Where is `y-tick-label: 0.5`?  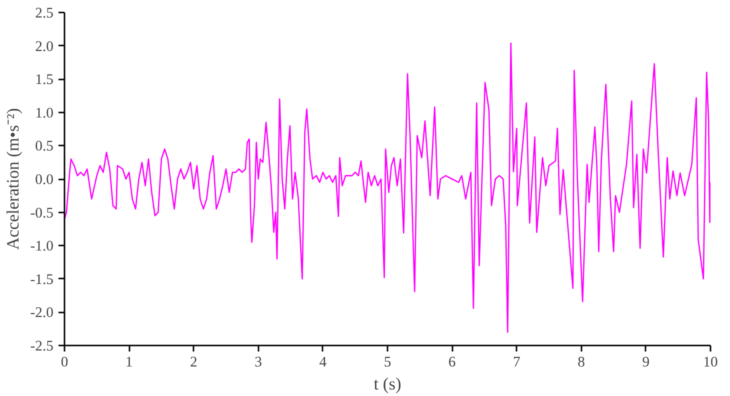
y-tick-label: 0.5 is located at coordinates (44, 146).